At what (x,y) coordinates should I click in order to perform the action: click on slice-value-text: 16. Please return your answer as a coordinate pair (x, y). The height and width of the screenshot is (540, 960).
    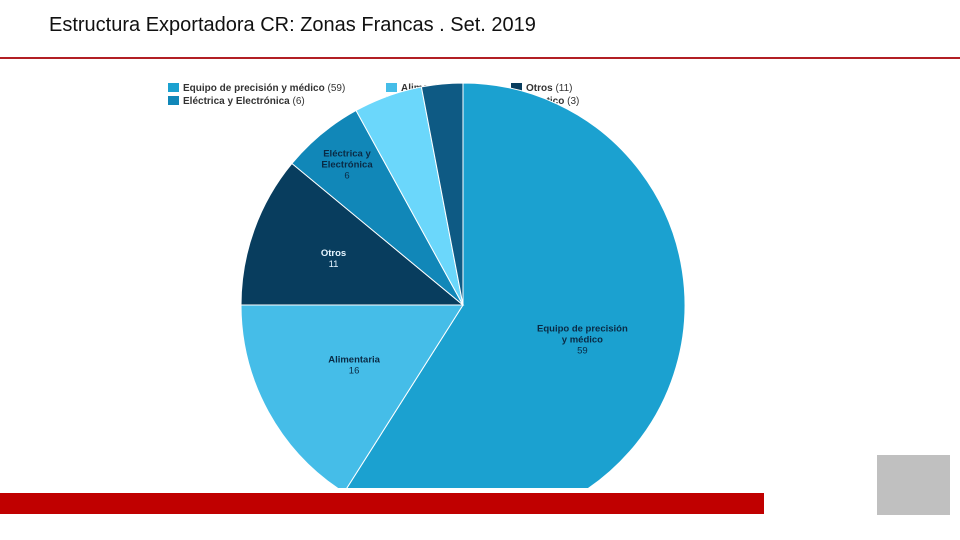
    Looking at the image, I should click on (354, 370).